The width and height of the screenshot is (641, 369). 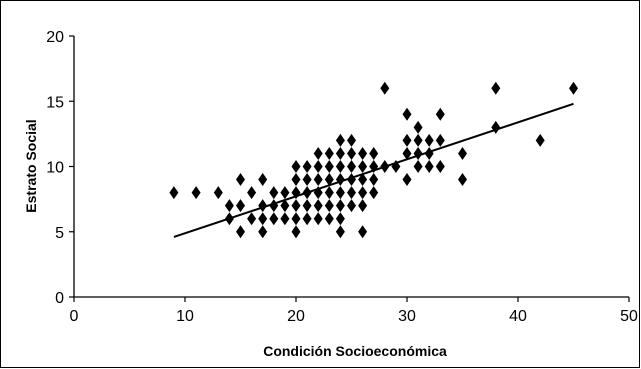 I want to click on y-tick-label: 15, so click(x=55, y=102).